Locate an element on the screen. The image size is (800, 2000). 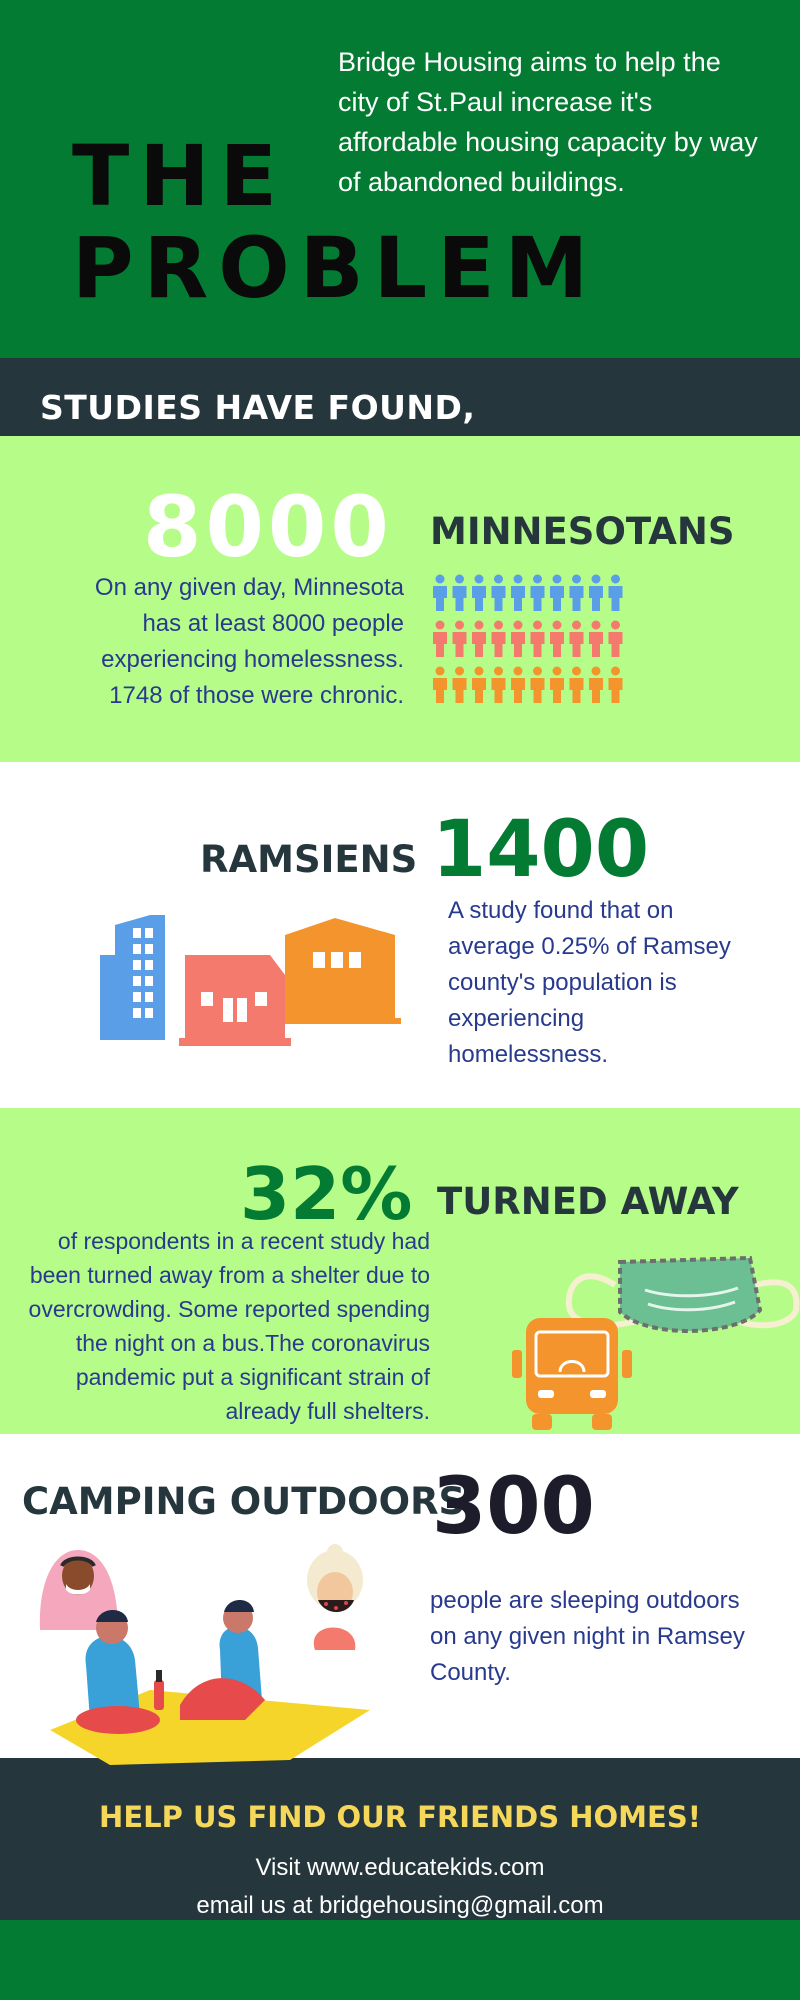
studies-header-band is located at coordinates (400, 397).